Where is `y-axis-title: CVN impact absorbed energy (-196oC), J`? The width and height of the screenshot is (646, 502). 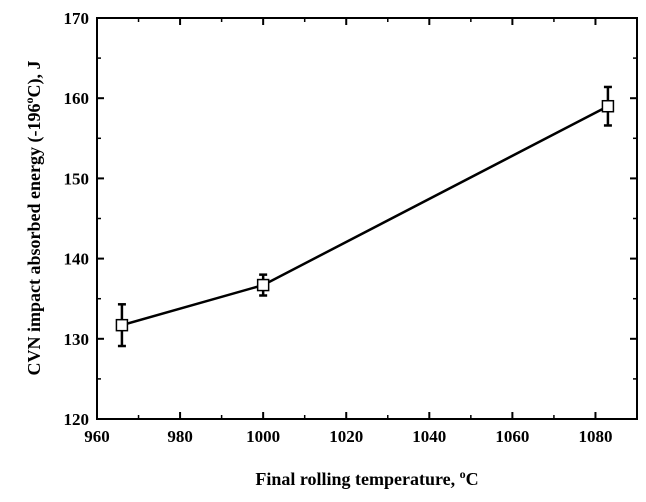 y-axis-title: CVN impact absorbed energy (-196oC), J is located at coordinates (33, 218).